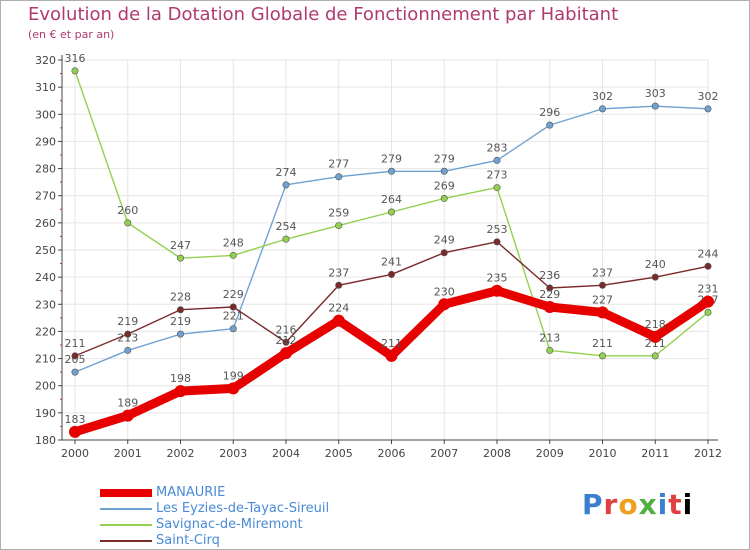  What do you see at coordinates (45, 386) in the screenshot?
I see `y-tick-label: 200` at bounding box center [45, 386].